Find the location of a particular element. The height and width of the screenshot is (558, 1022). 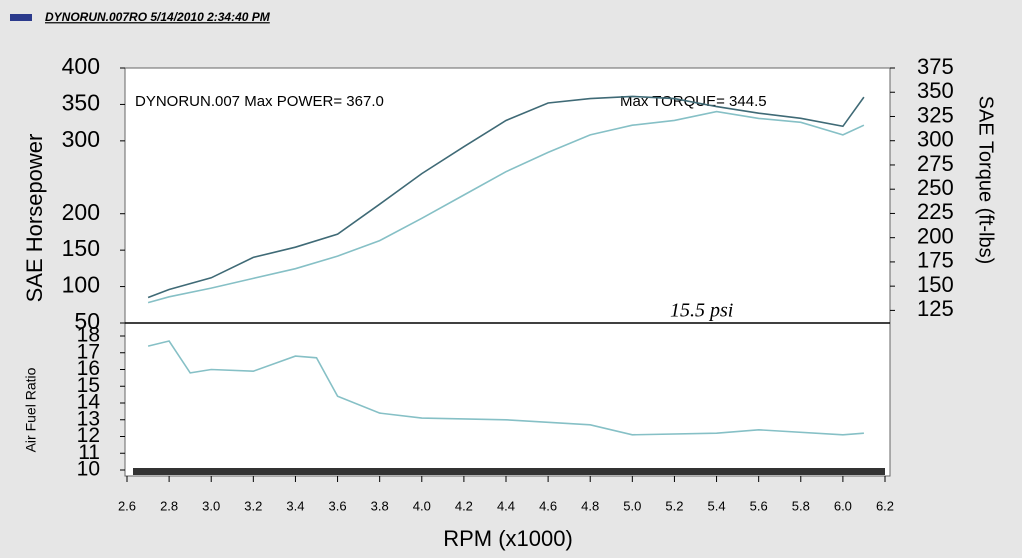

y-tick-label: 15 is located at coordinates (88, 385).